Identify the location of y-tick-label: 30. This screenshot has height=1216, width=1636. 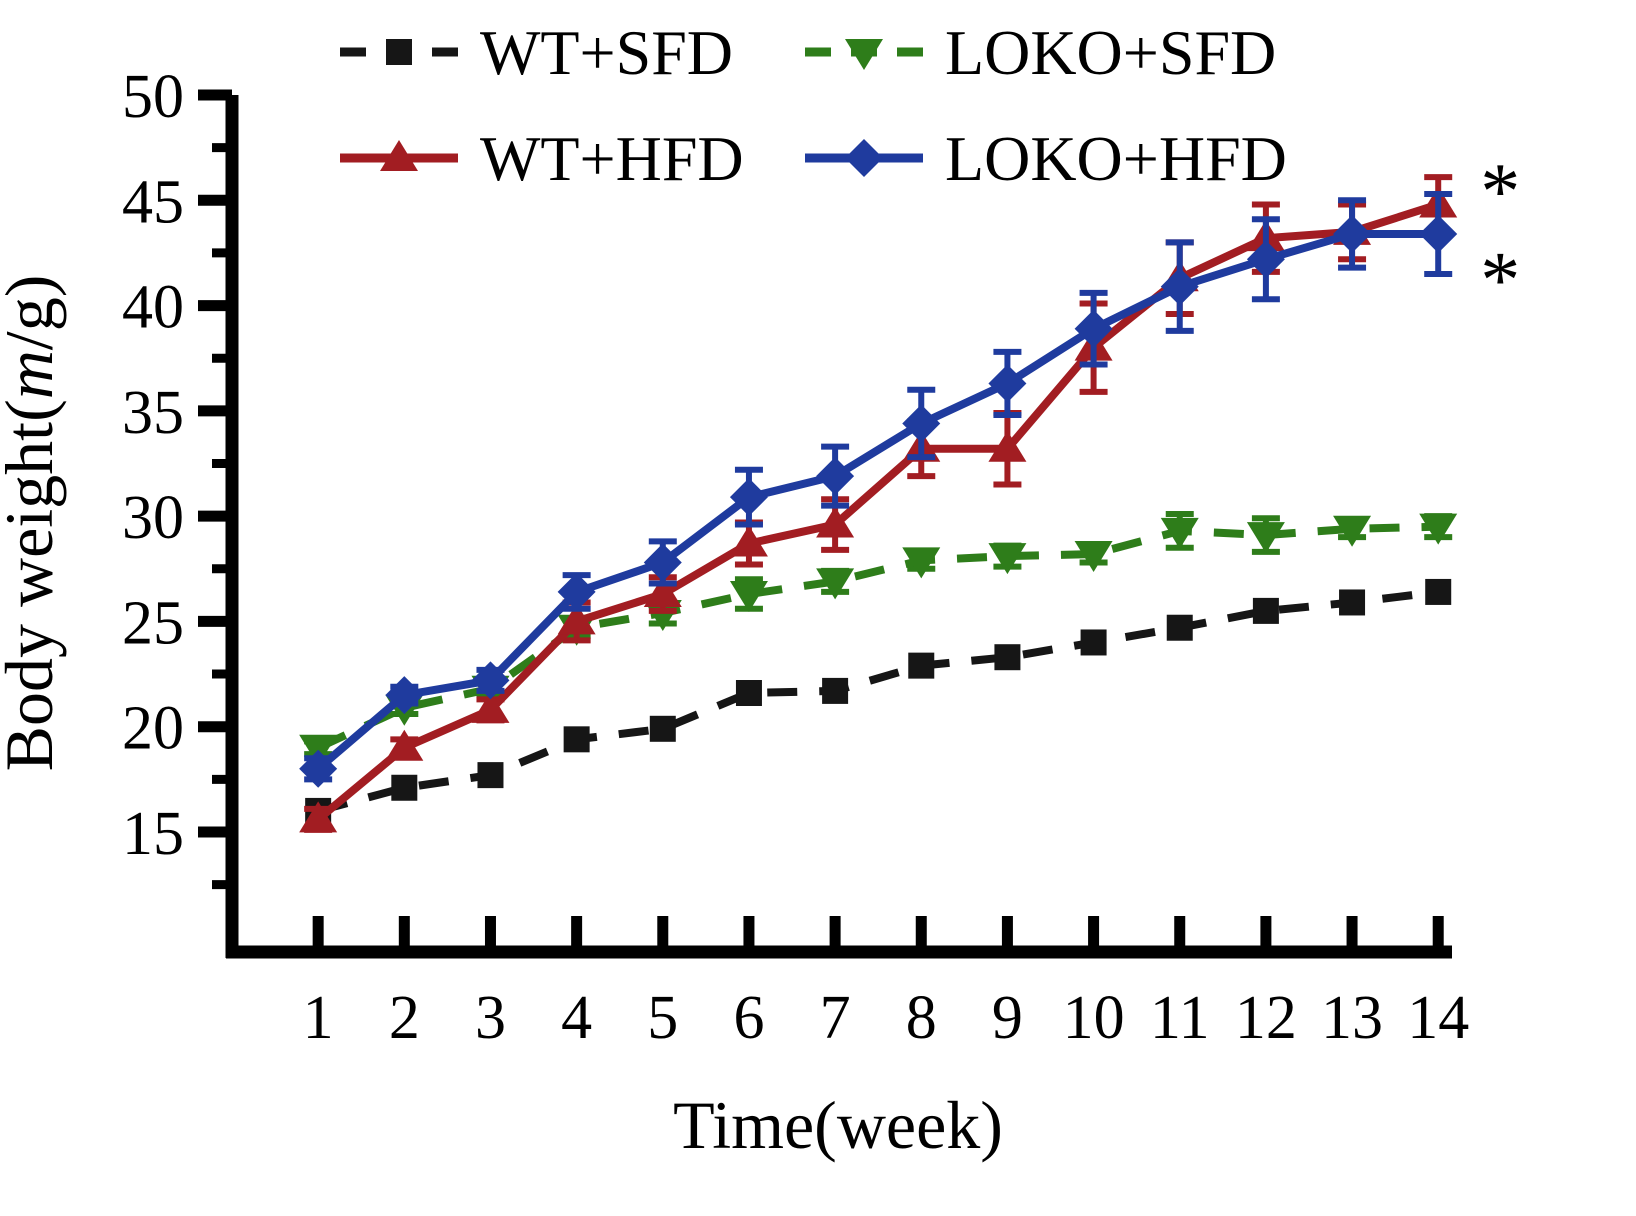
(153, 518).